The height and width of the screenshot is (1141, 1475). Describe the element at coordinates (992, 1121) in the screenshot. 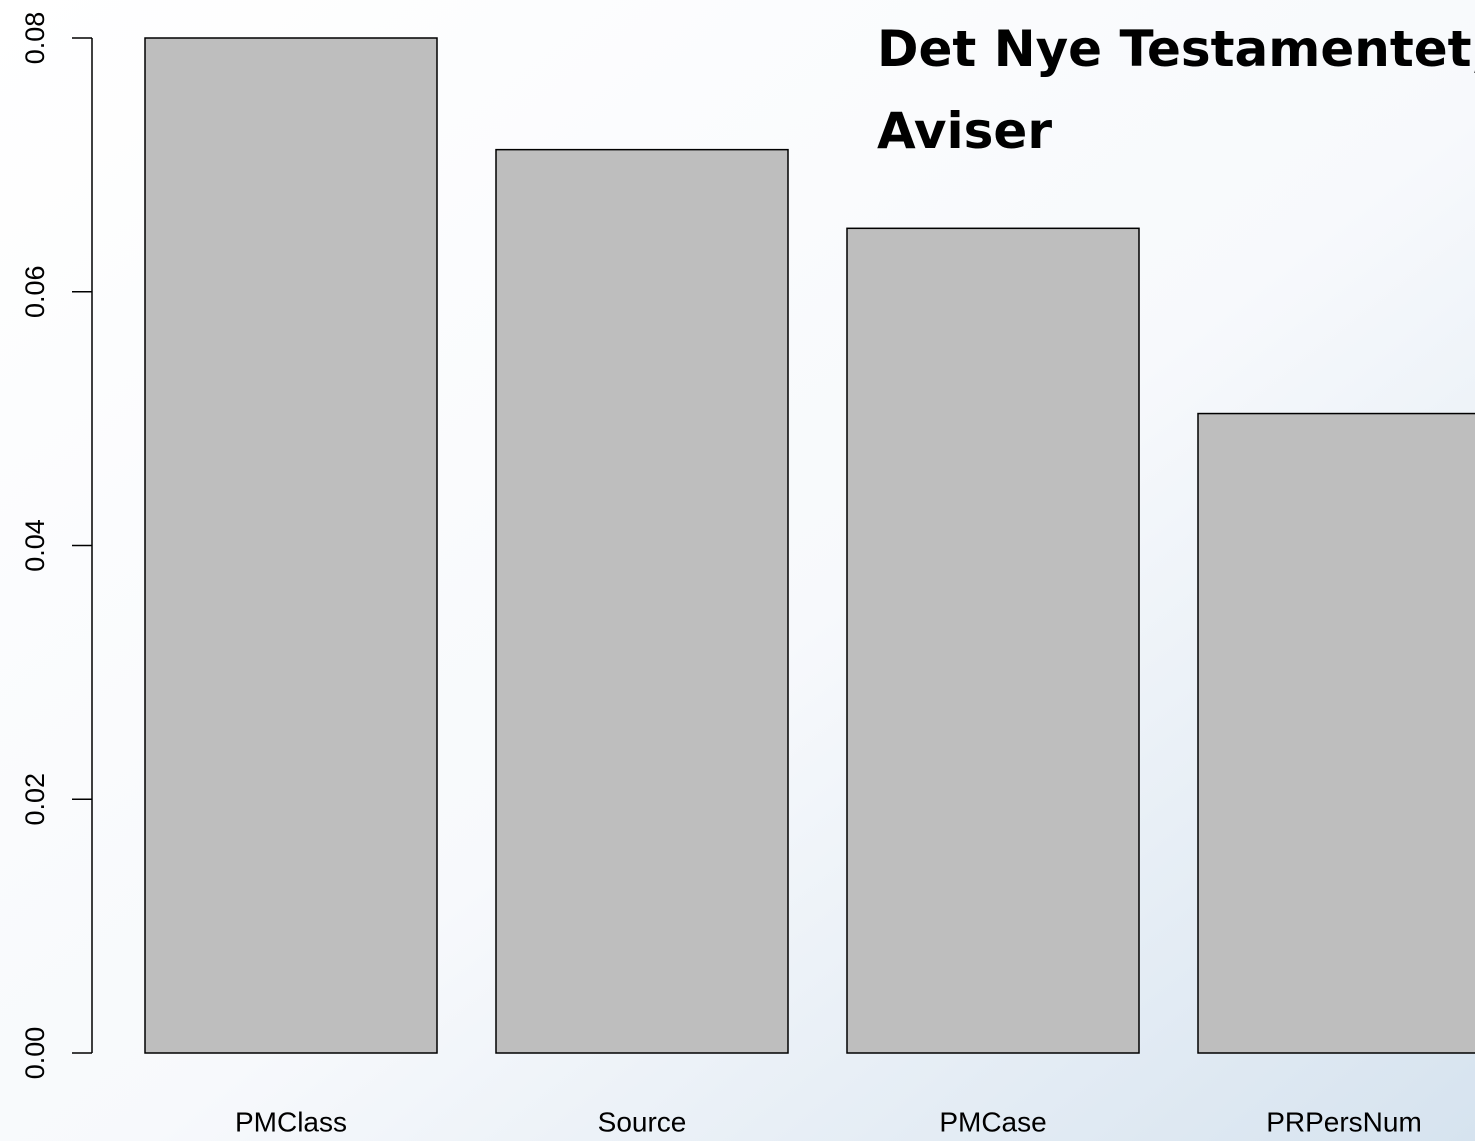

I see `x-tick-label: PMCase` at that location.